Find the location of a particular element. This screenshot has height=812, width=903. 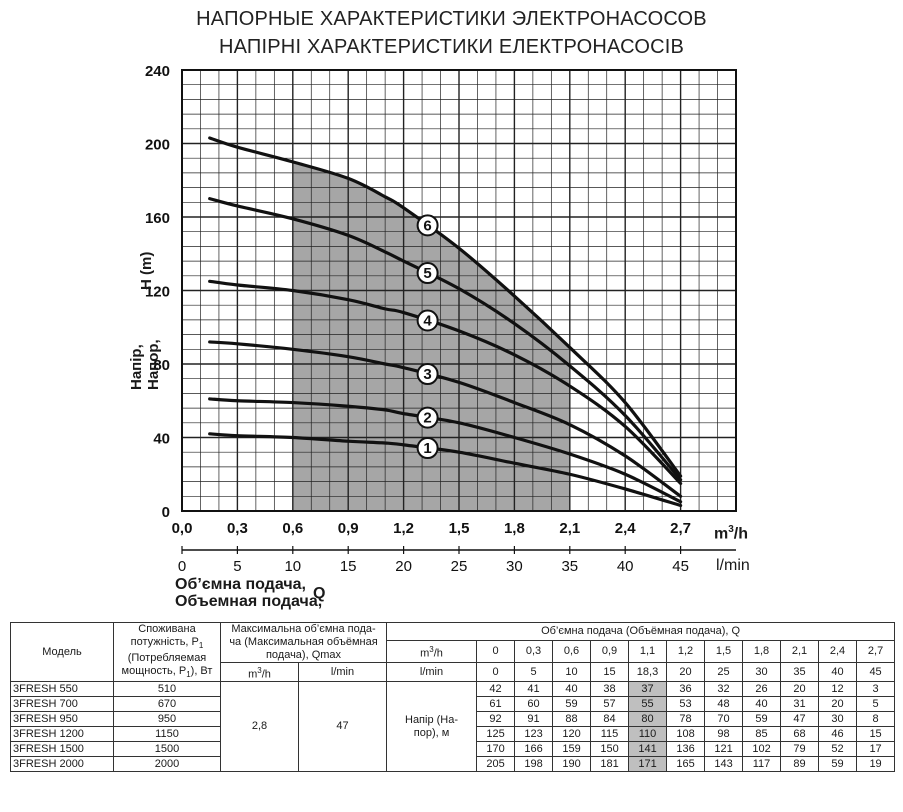

model-name: 3FRESH 2000 is located at coordinates (62, 764).